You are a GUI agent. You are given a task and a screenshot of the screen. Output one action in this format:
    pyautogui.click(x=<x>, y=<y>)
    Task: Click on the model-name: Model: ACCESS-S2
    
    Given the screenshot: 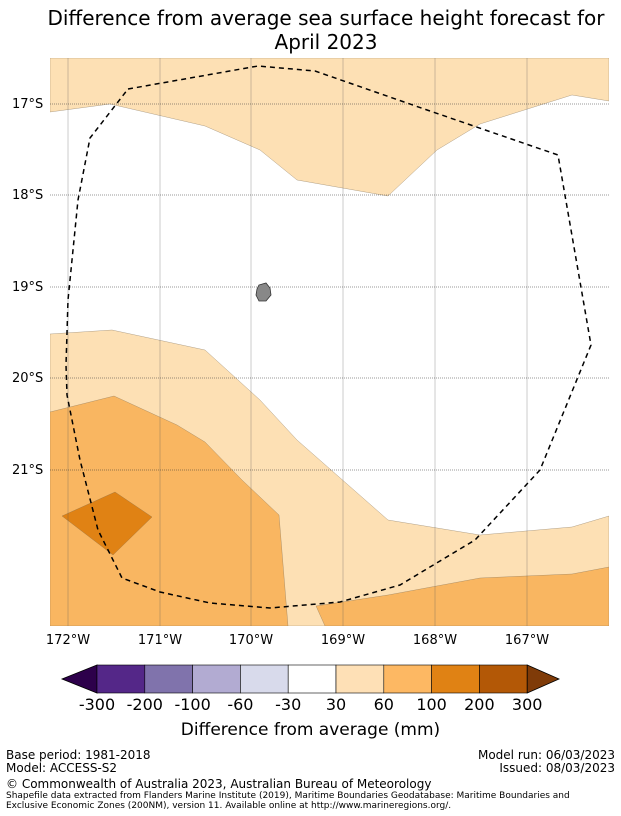 What is the action you would take?
    pyautogui.click(x=62, y=768)
    